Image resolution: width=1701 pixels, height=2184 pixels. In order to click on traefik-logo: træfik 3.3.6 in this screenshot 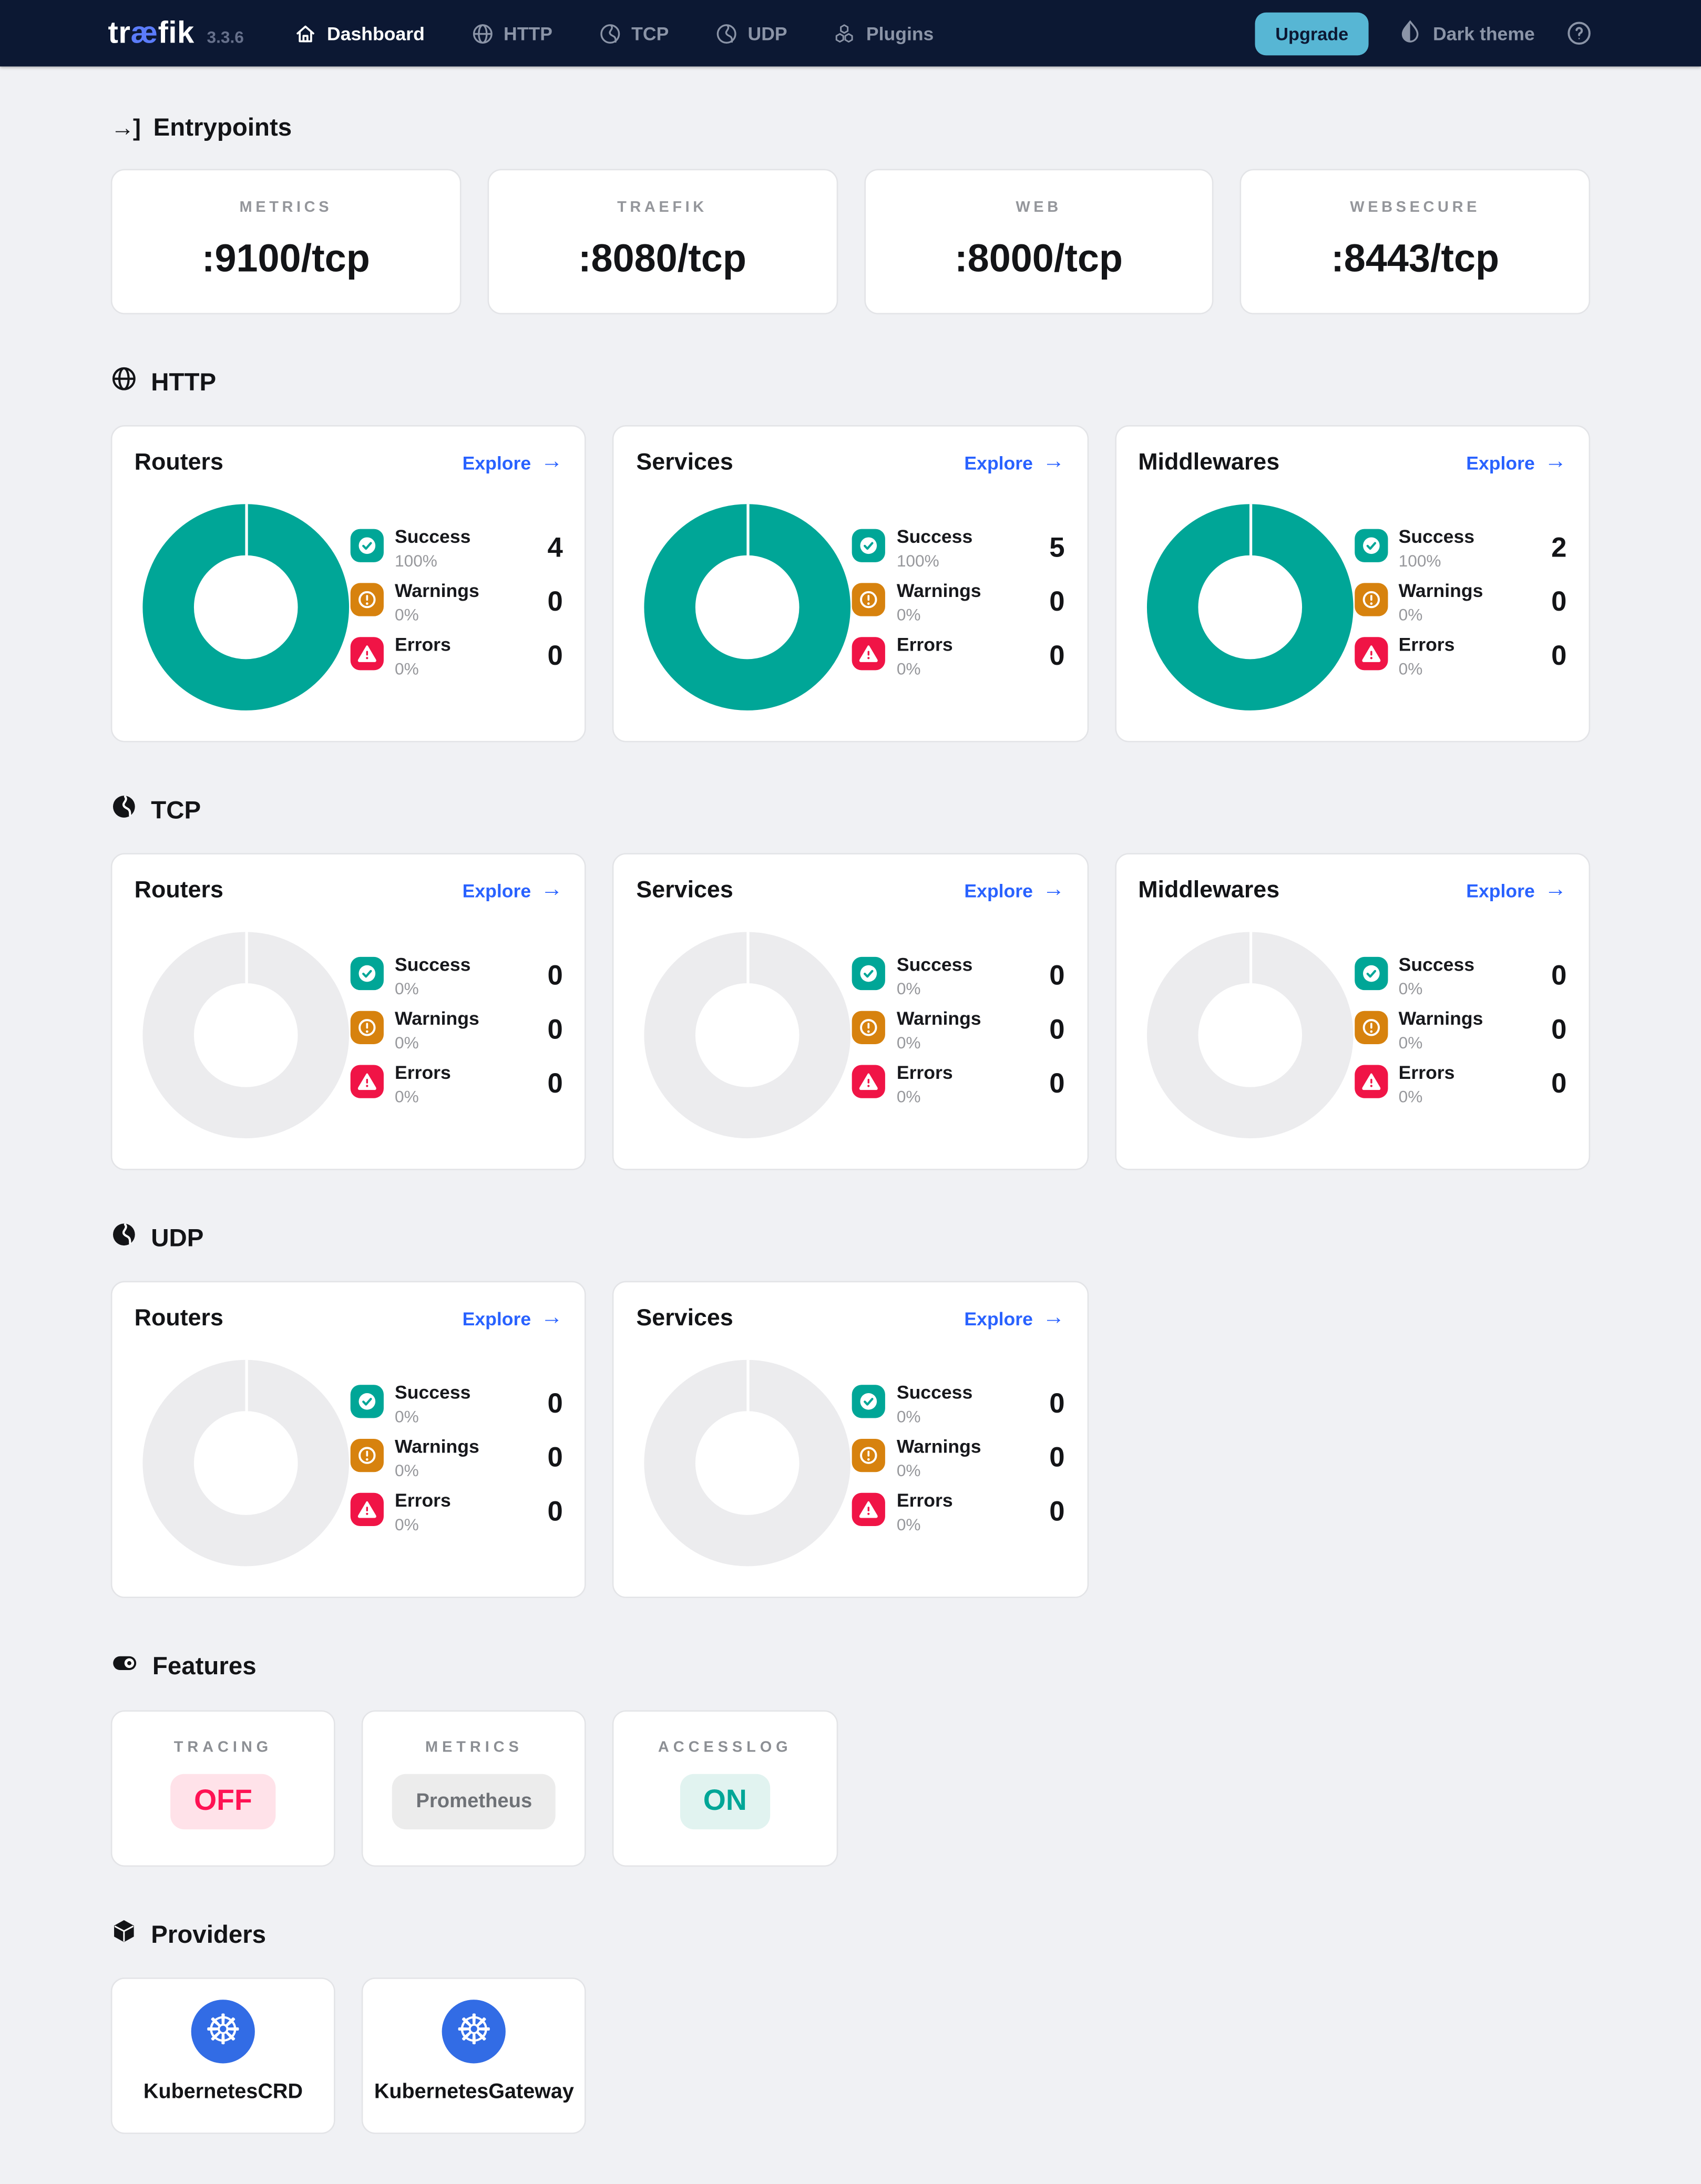, I will do `click(176, 33)`.